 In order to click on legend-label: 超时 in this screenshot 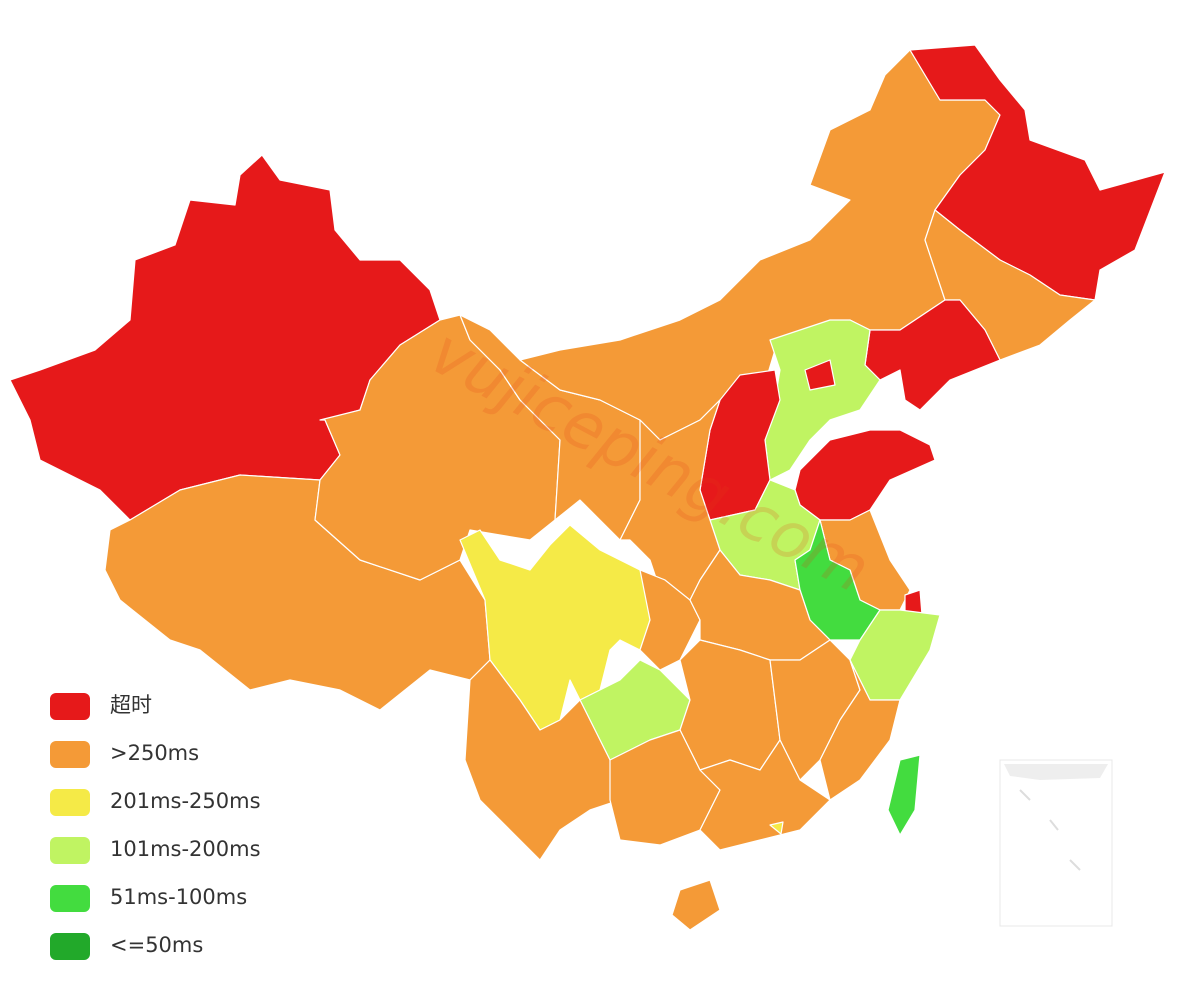, I will do `click(131, 705)`.